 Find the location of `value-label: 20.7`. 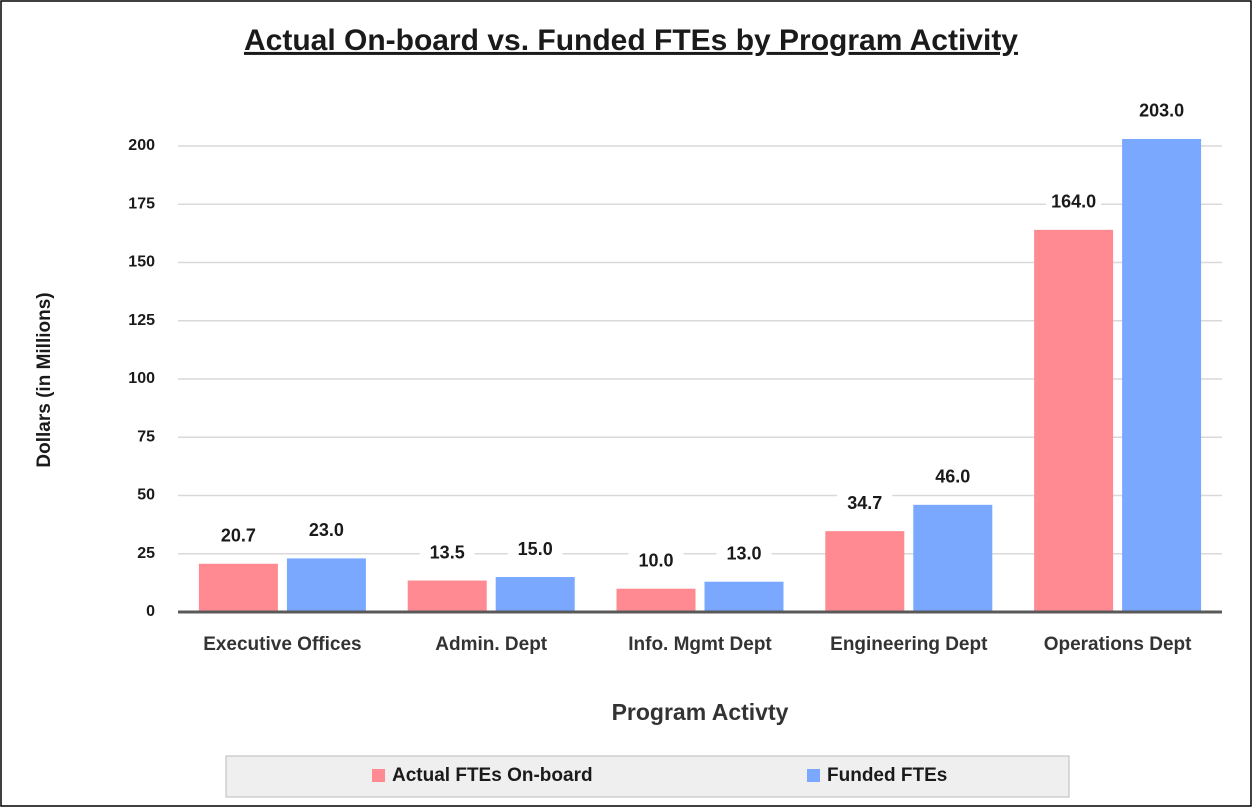

value-label: 20.7 is located at coordinates (238, 536).